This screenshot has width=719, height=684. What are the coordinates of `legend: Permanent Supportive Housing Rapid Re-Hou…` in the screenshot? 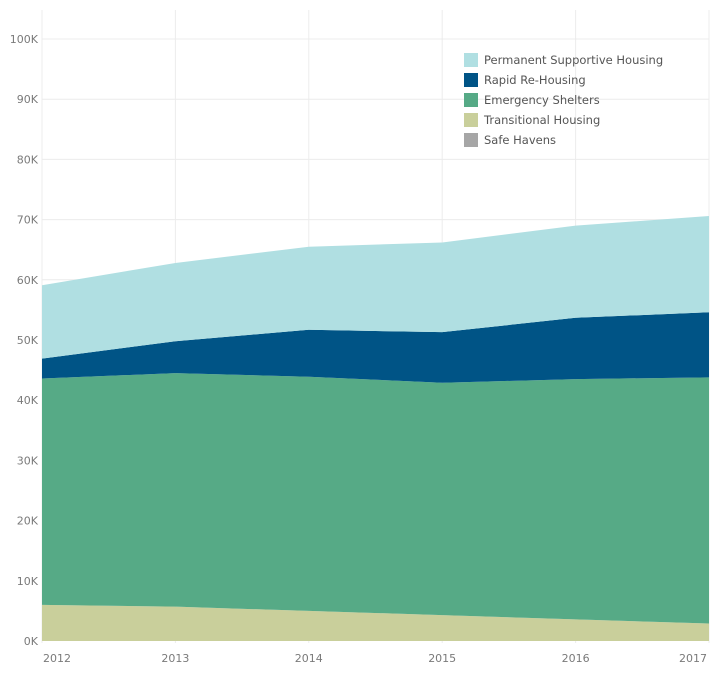 It's located at (563, 100).